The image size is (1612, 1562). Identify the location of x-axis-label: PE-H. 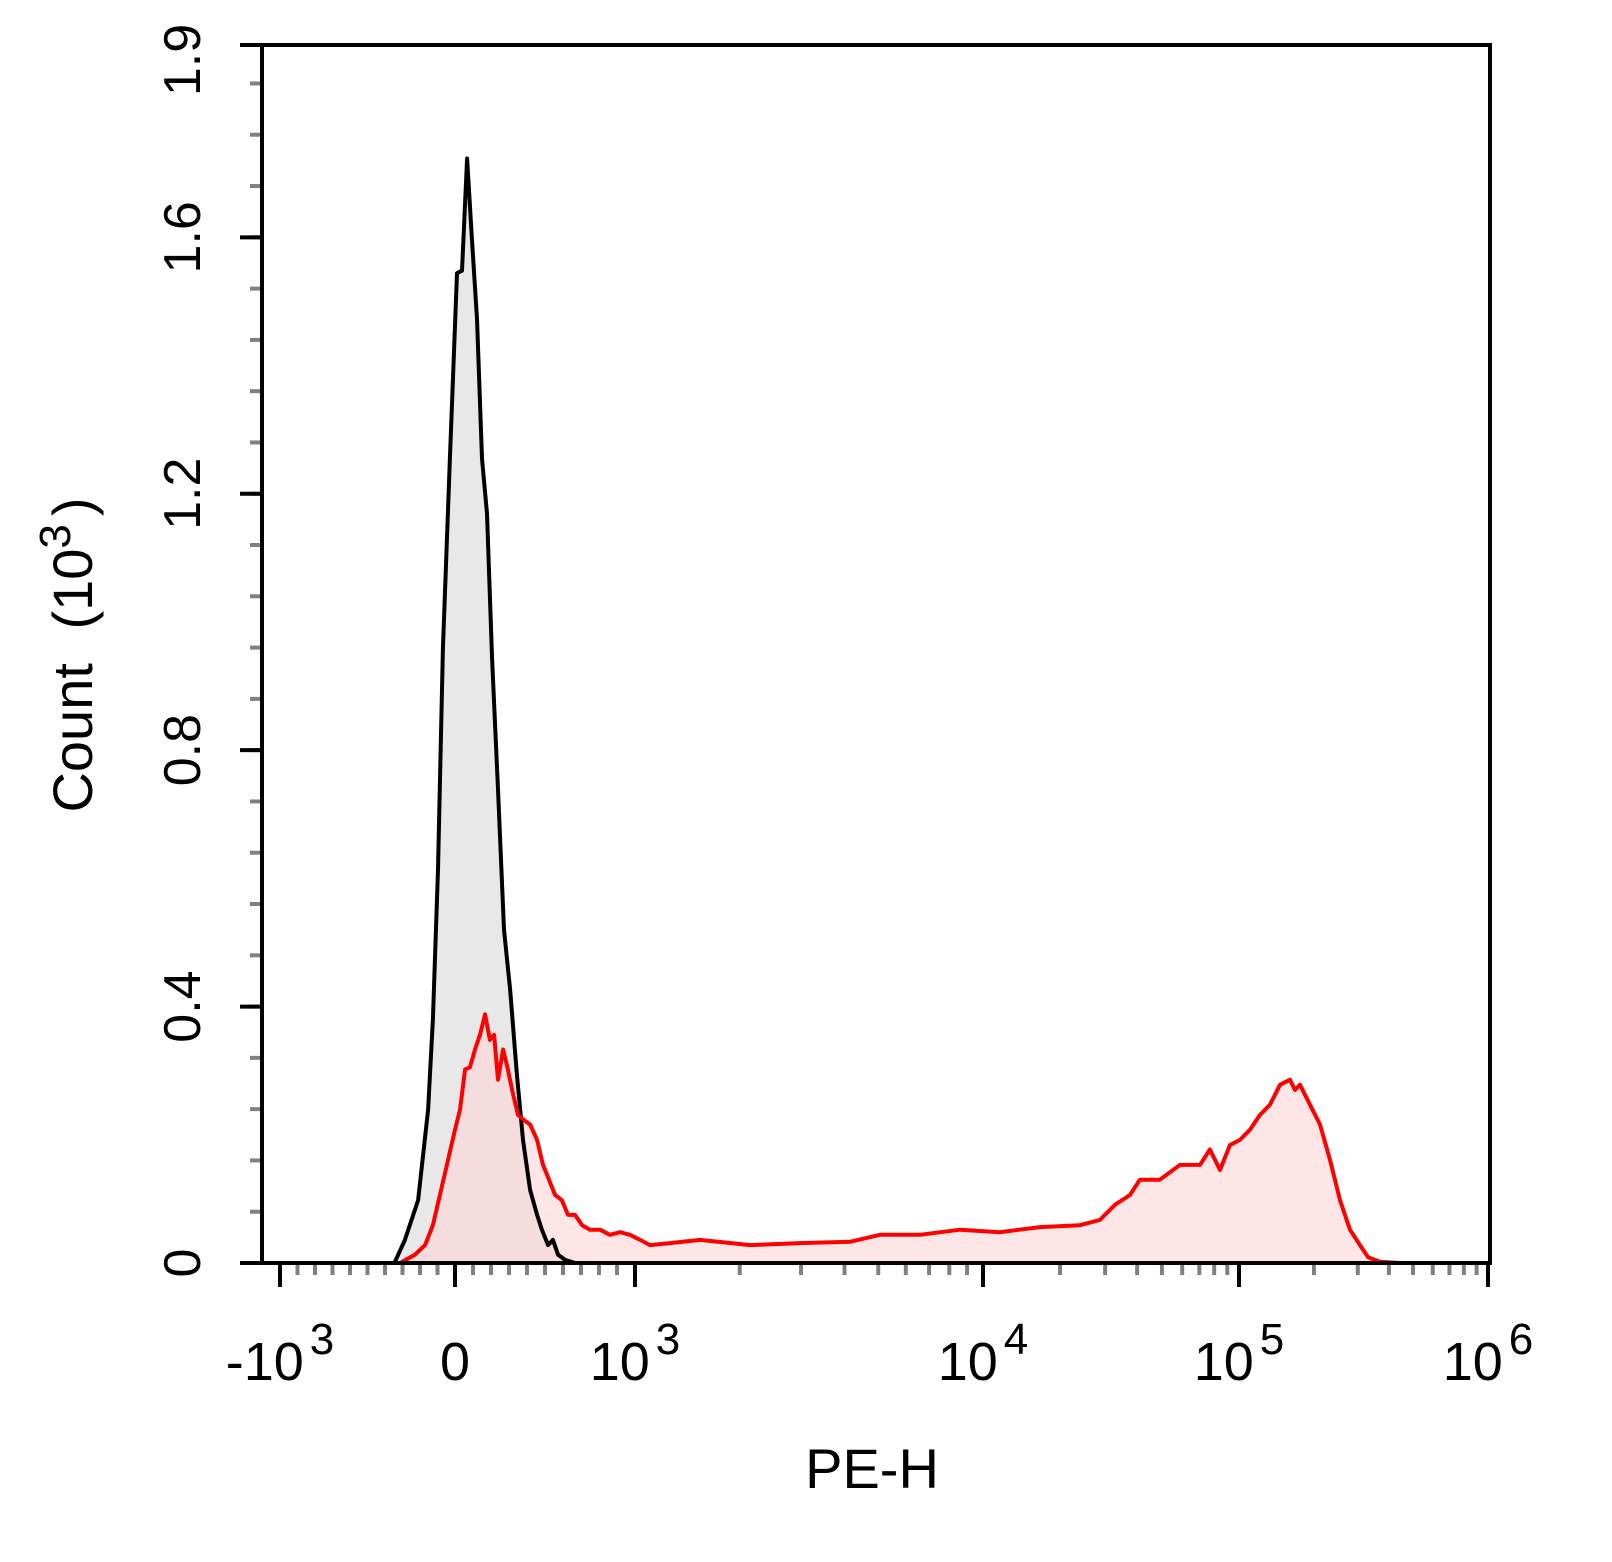
(872, 1468).